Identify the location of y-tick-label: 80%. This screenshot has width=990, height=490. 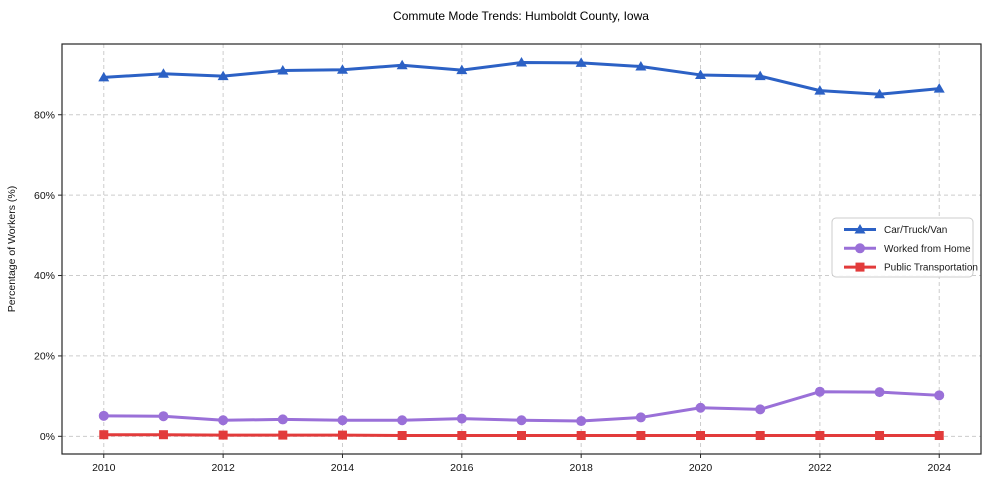
(44, 115).